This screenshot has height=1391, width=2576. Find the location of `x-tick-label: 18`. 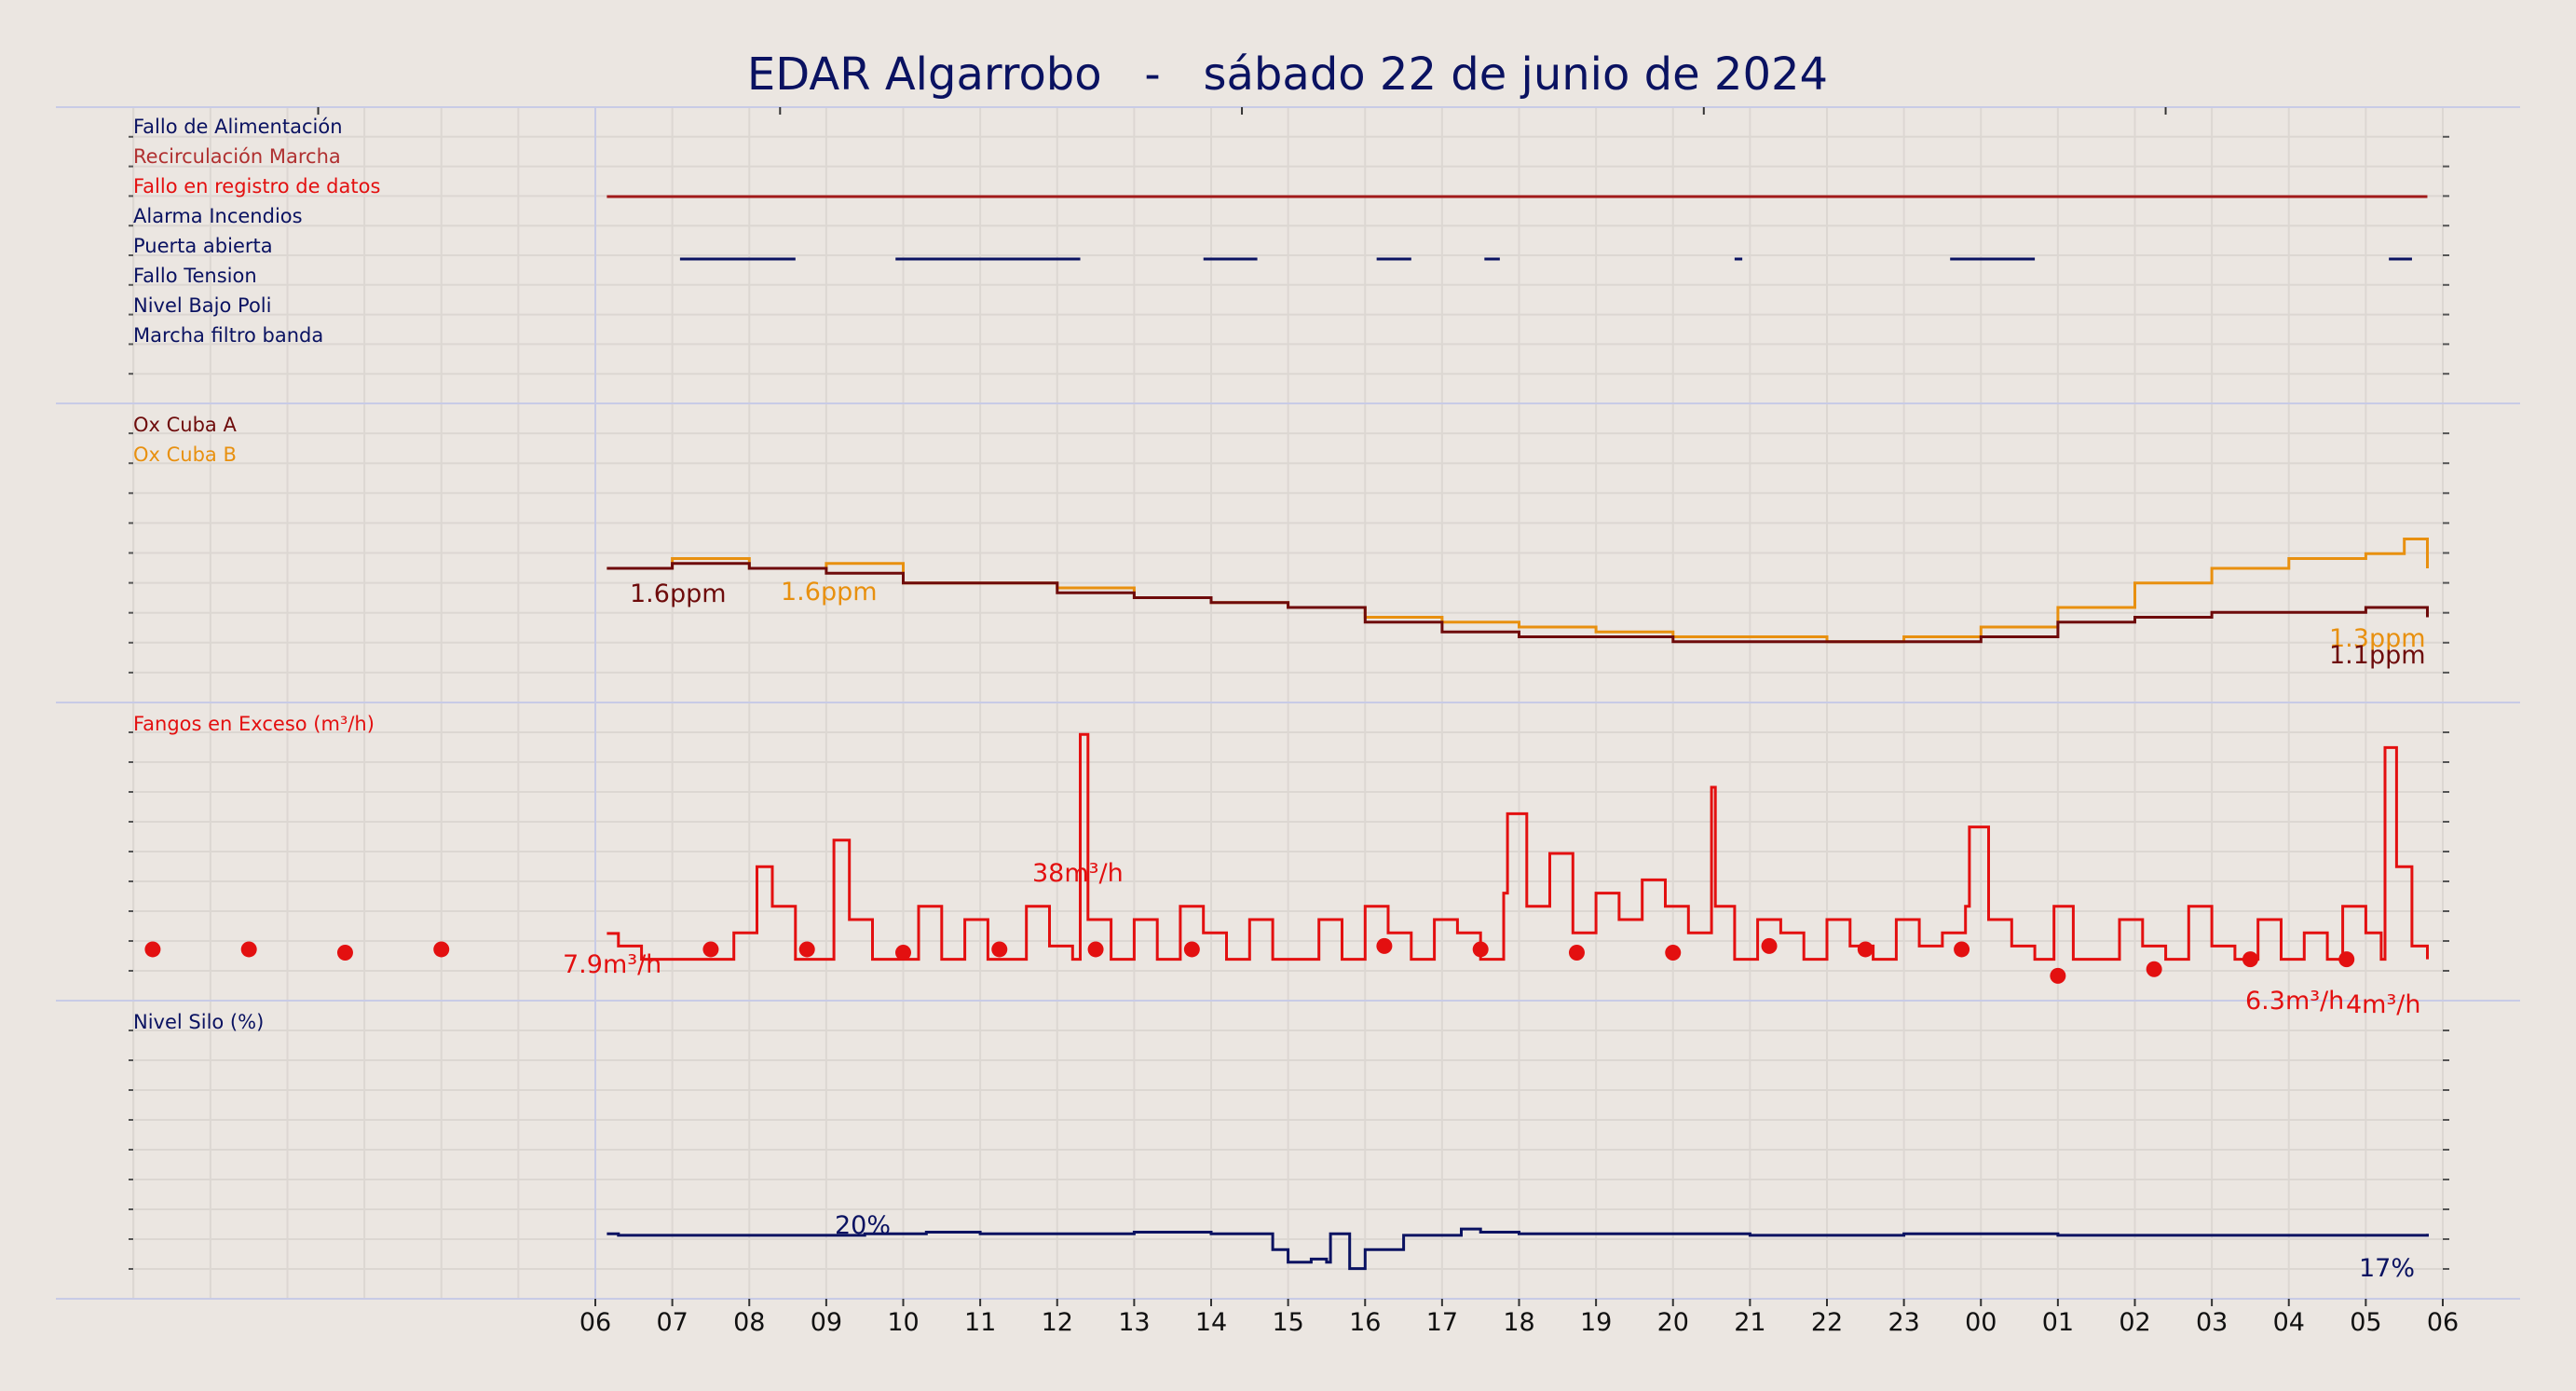

x-tick-label: 18 is located at coordinates (1518, 1322).